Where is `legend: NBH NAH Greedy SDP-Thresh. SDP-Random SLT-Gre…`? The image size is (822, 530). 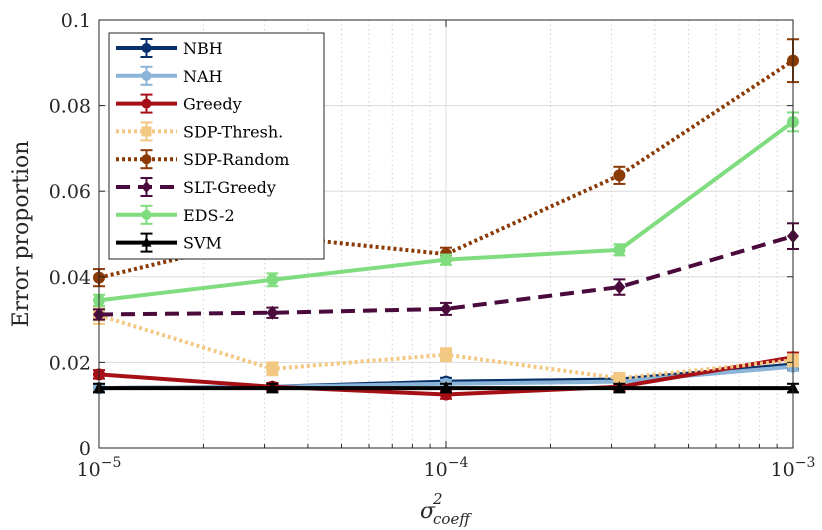 legend: NBH NAH Greedy SDP-Thresh. SDP-Random SLT-Gre… is located at coordinates (216, 146).